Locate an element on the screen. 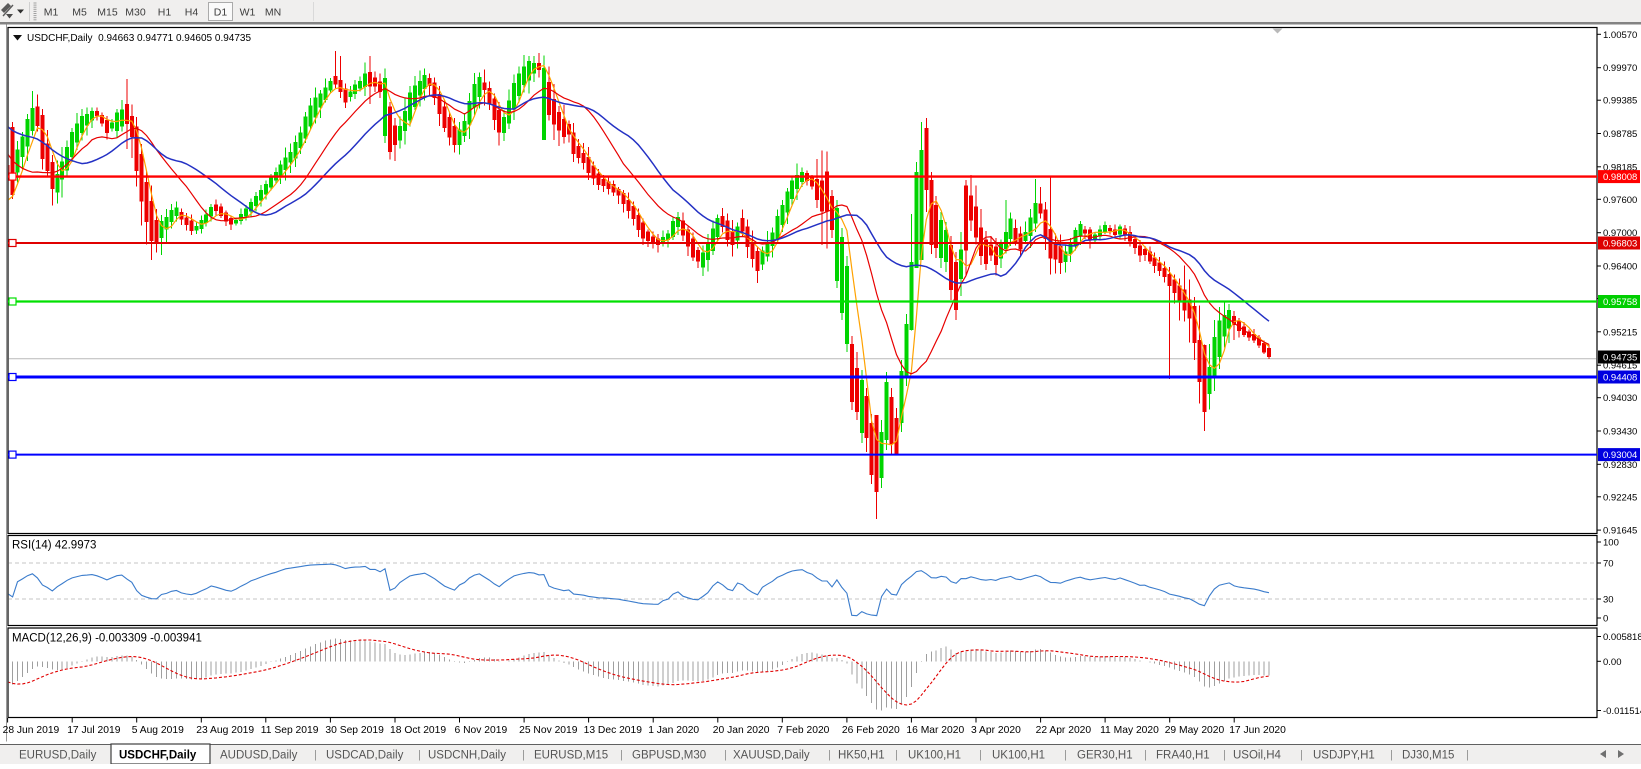 The height and width of the screenshot is (769, 1641). svg-text: 28 Jun 2019 is located at coordinates (31, 730).